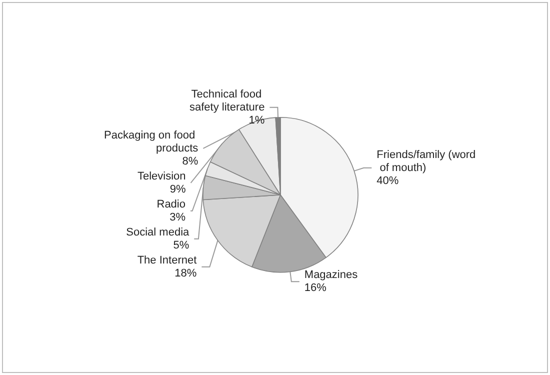 This screenshot has width=550, height=375. What do you see at coordinates (151, 141) in the screenshot?
I see `slice-label: Packaging on food products` at bounding box center [151, 141].